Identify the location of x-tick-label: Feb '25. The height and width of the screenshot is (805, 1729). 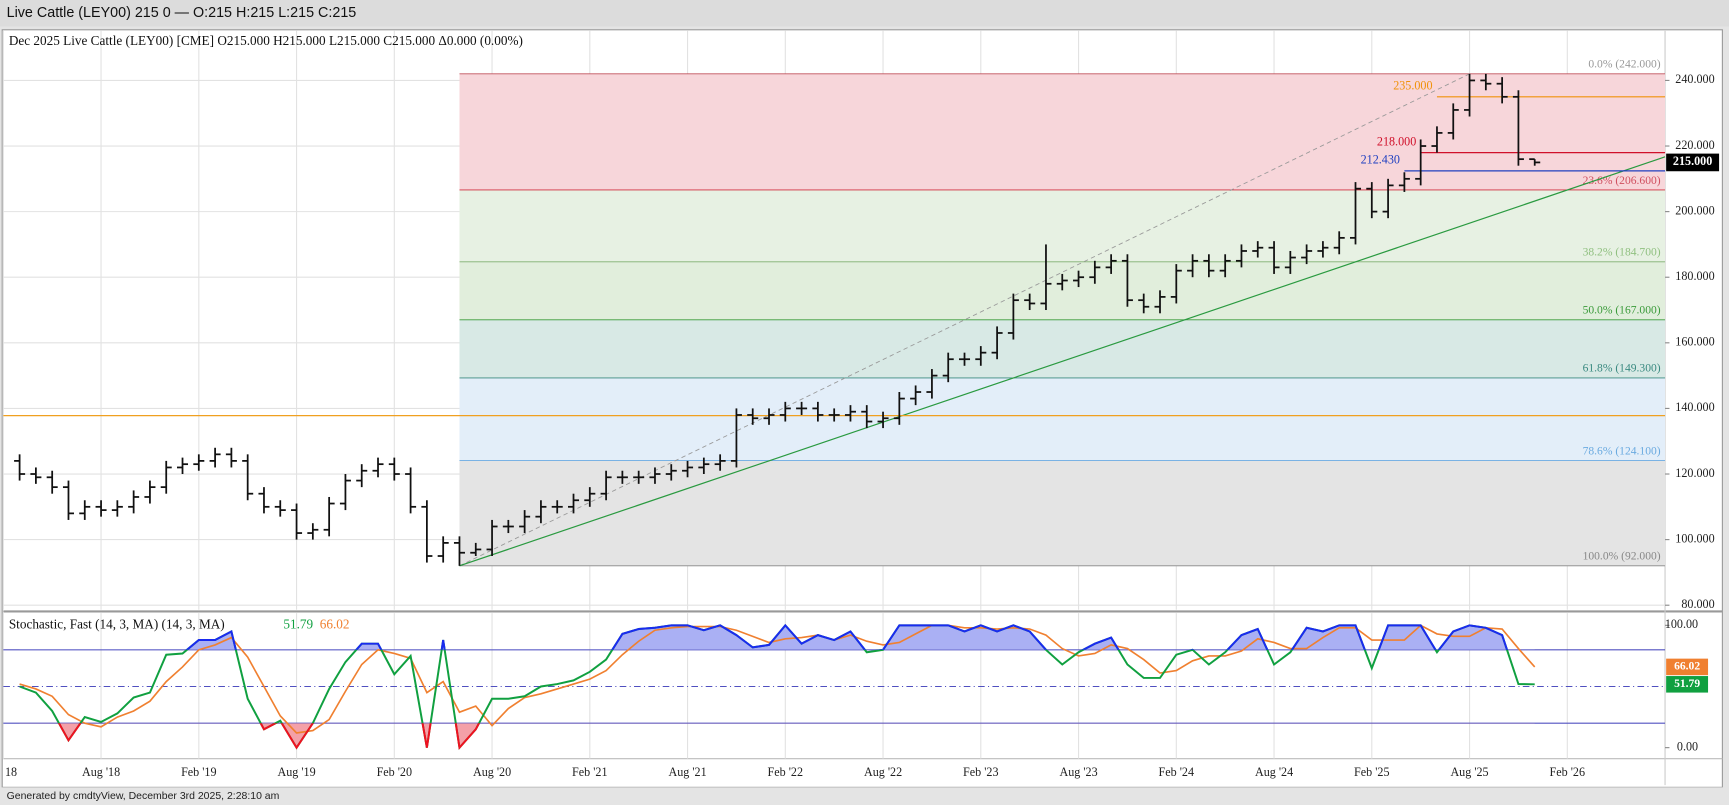
(1371, 772).